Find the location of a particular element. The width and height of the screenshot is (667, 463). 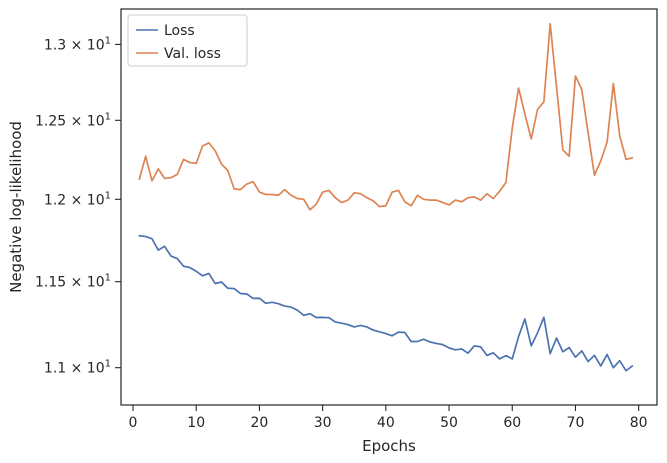

y-tick-label: 1.15 × 10¹ is located at coordinates (73, 282).